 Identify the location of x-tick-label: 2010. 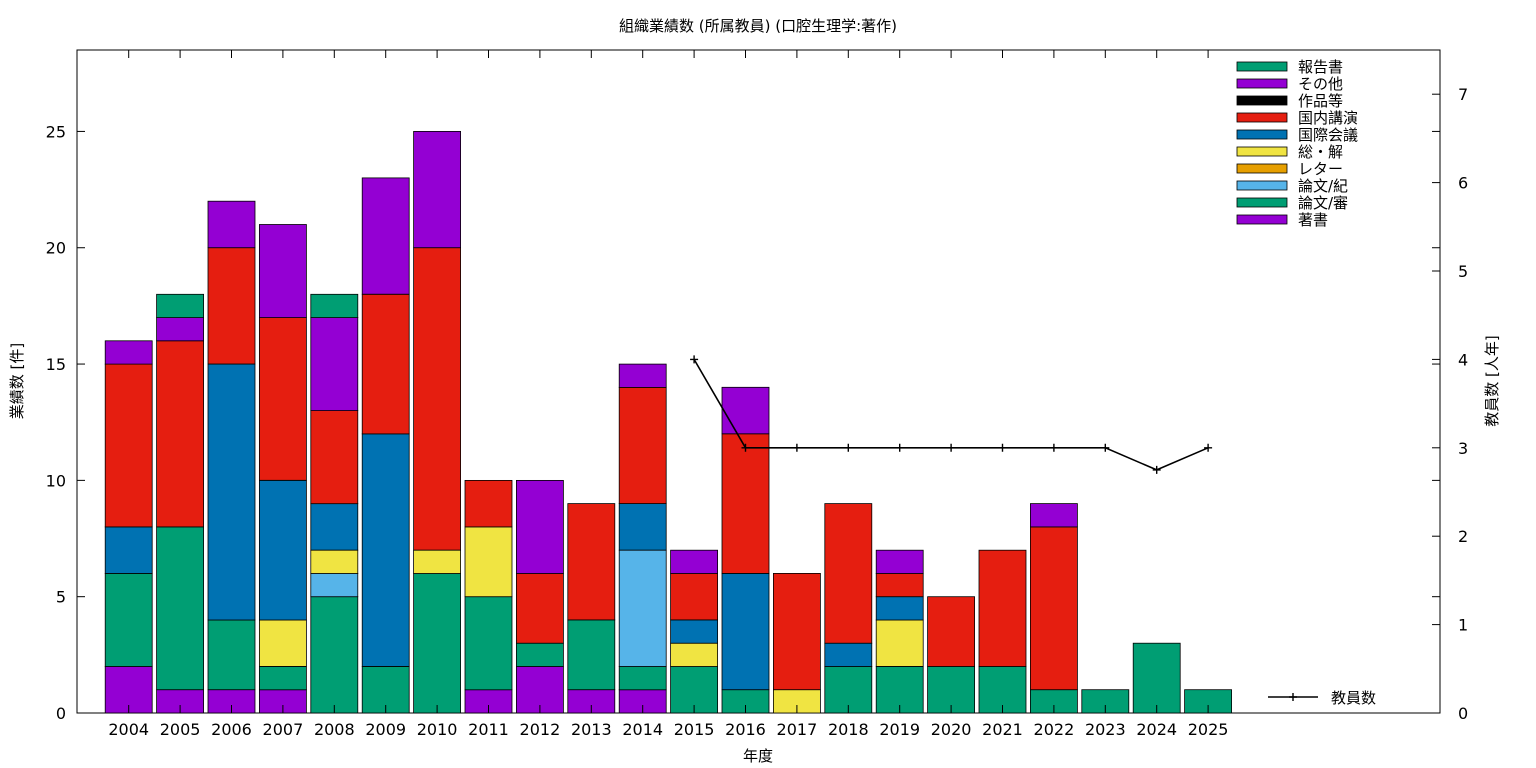
(437, 729).